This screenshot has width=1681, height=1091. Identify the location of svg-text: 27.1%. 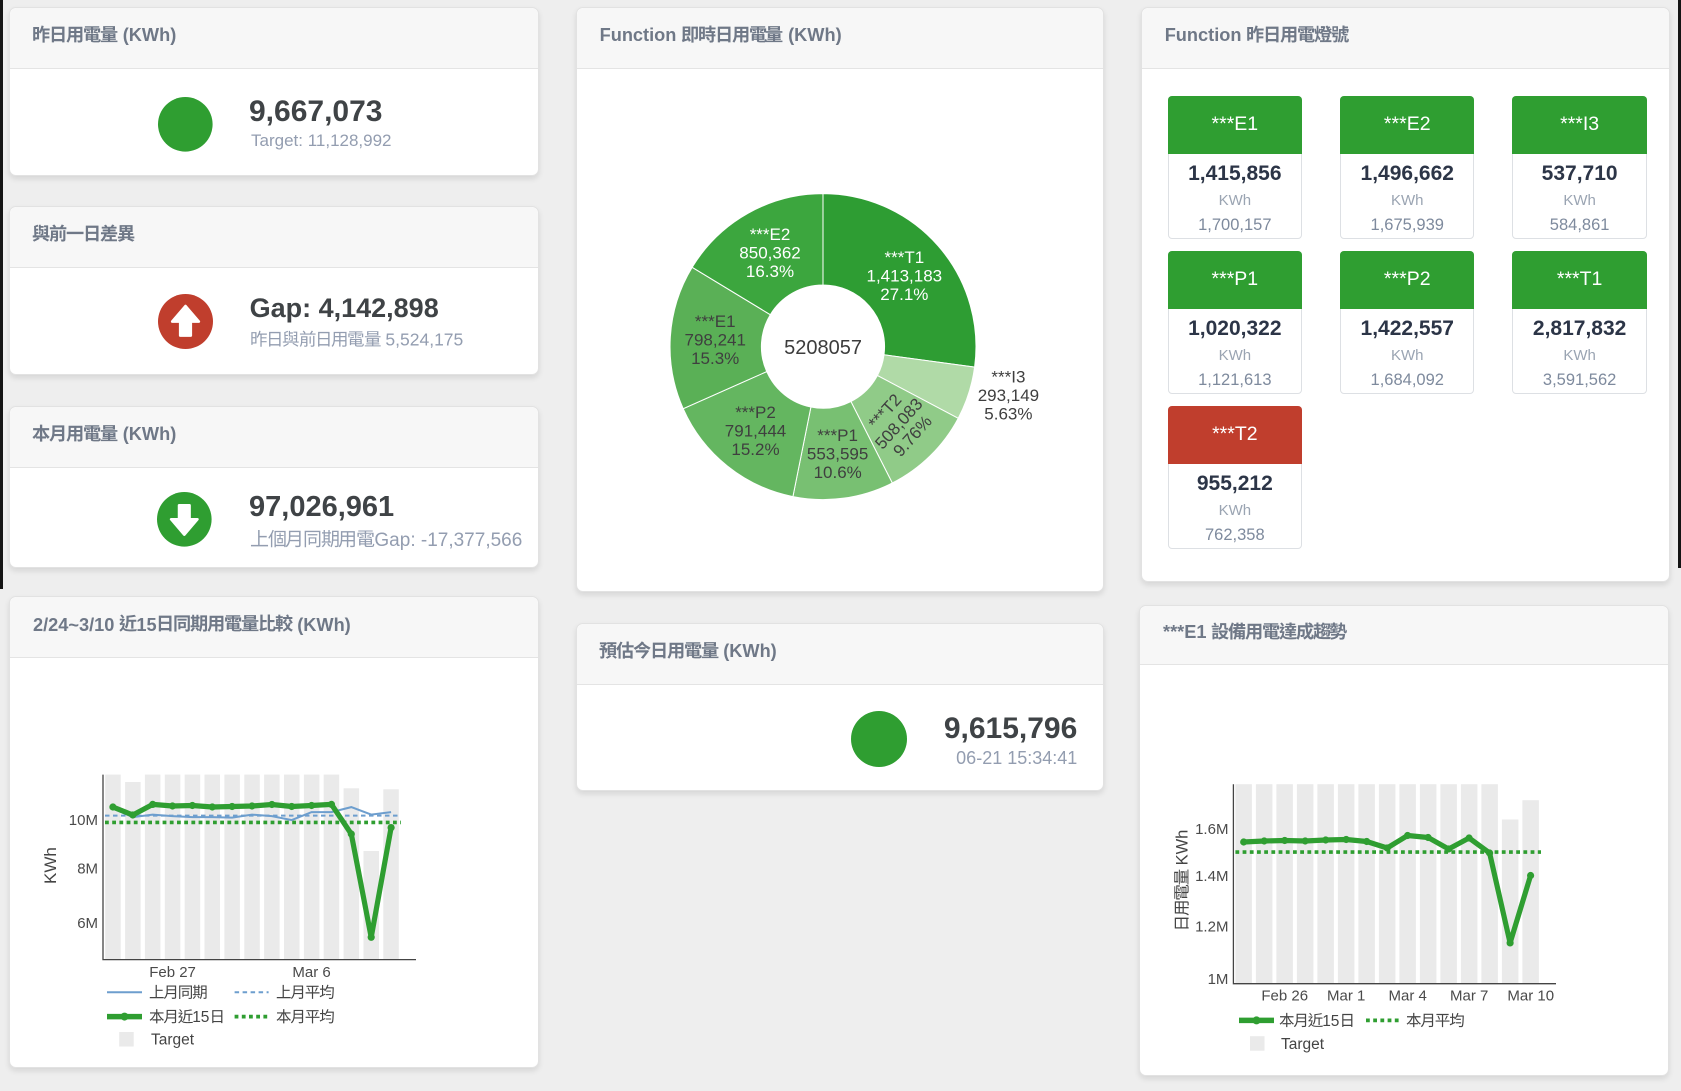
(904, 294).